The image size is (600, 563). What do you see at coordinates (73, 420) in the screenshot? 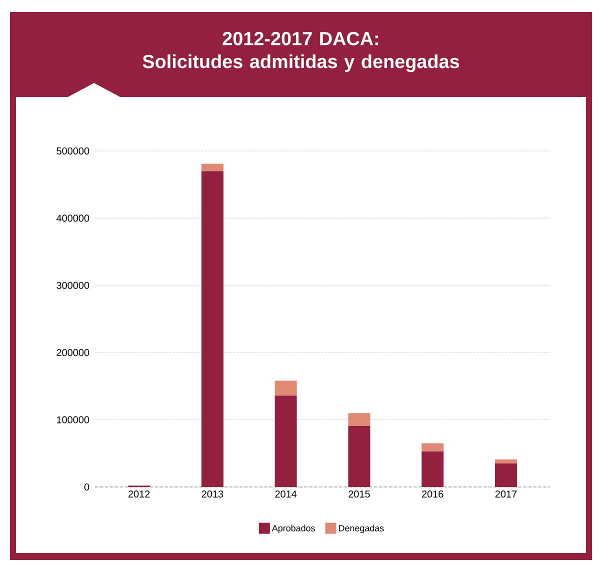
I see `y-tick-label: 100000` at bounding box center [73, 420].